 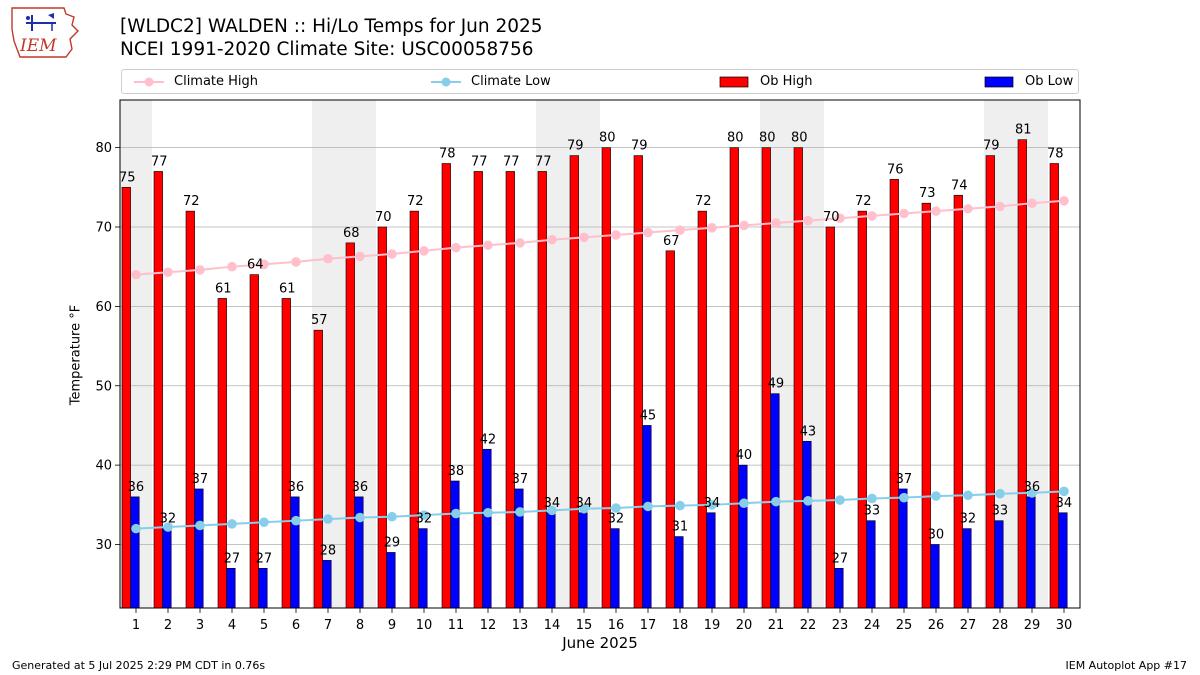 What do you see at coordinates (511, 81) in the screenshot?
I see `legend-label-climate-low: Climate Low` at bounding box center [511, 81].